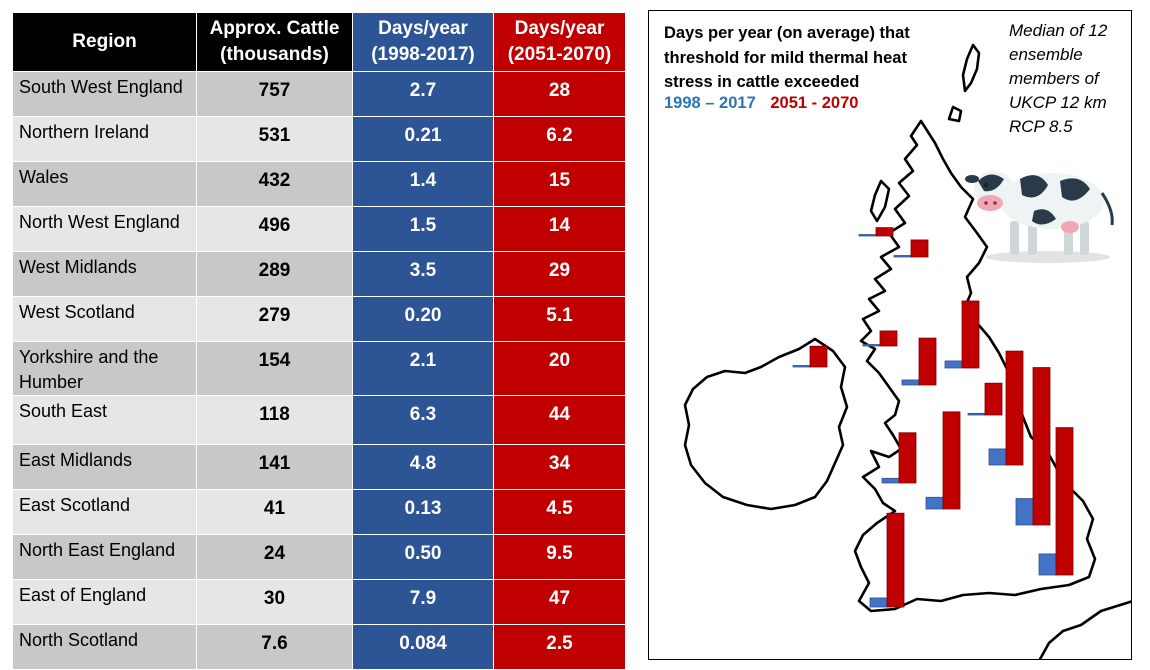  I want to click on days-1998-2017-cell: 0.13, so click(423, 512).